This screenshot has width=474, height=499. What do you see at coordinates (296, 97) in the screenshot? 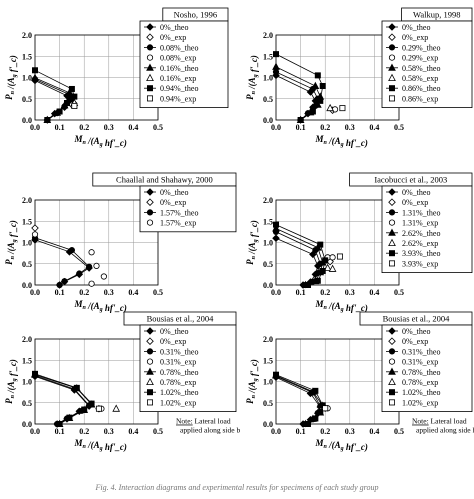
I see `series-0-theo` at bounding box center [296, 97].